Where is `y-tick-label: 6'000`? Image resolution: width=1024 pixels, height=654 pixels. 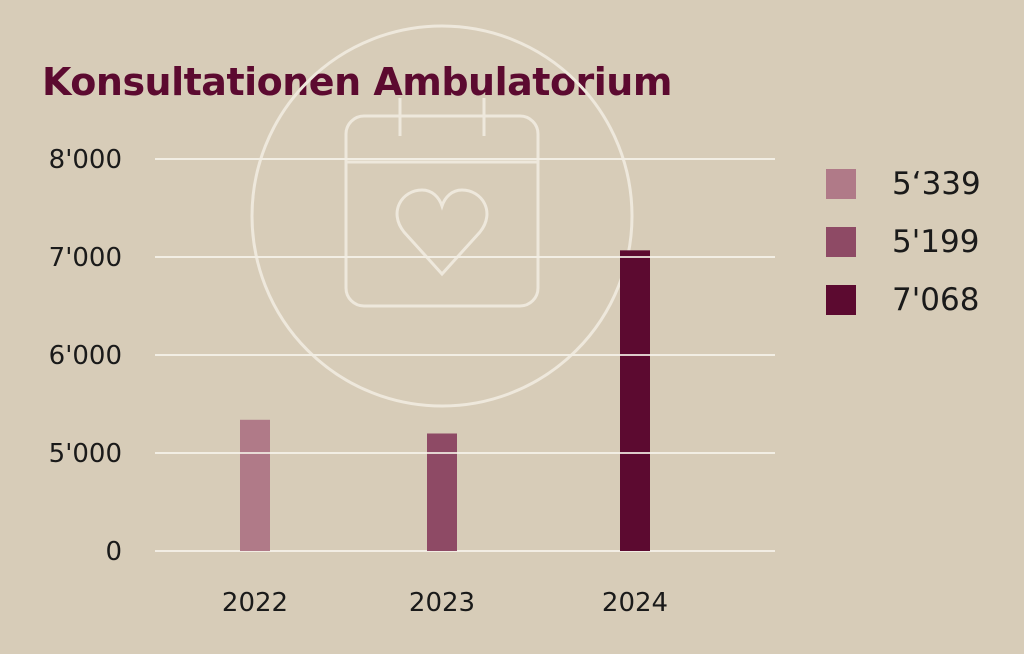 y-tick-label: 6'000 is located at coordinates (85, 356).